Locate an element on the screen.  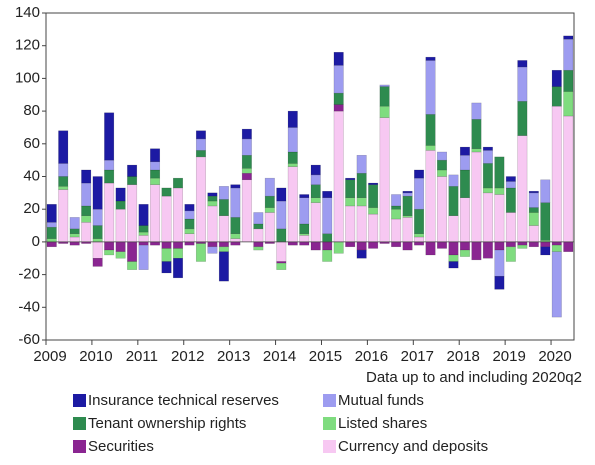
x-tick-label: 2016 is located at coordinates (371, 356).